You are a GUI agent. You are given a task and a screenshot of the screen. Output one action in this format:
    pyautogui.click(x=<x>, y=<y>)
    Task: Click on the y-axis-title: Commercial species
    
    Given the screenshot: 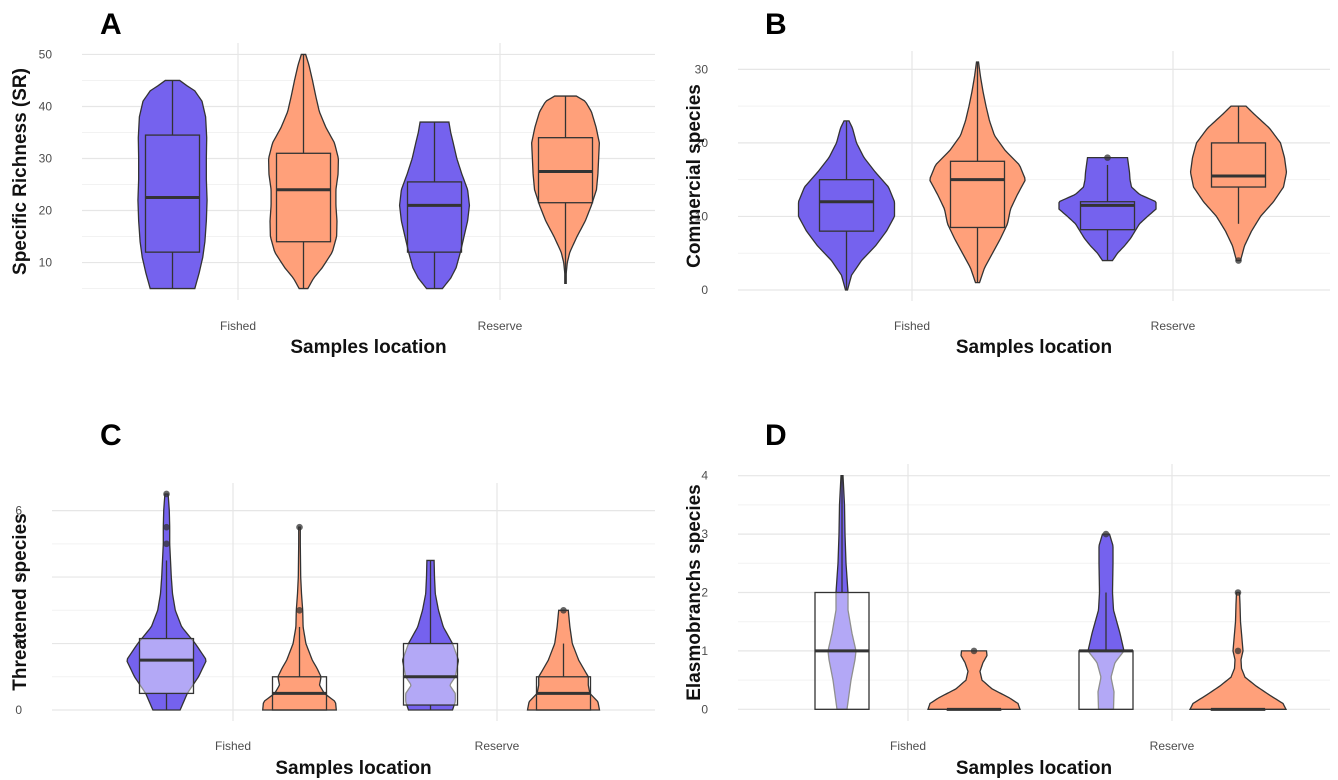 What is the action you would take?
    pyautogui.click(x=694, y=176)
    